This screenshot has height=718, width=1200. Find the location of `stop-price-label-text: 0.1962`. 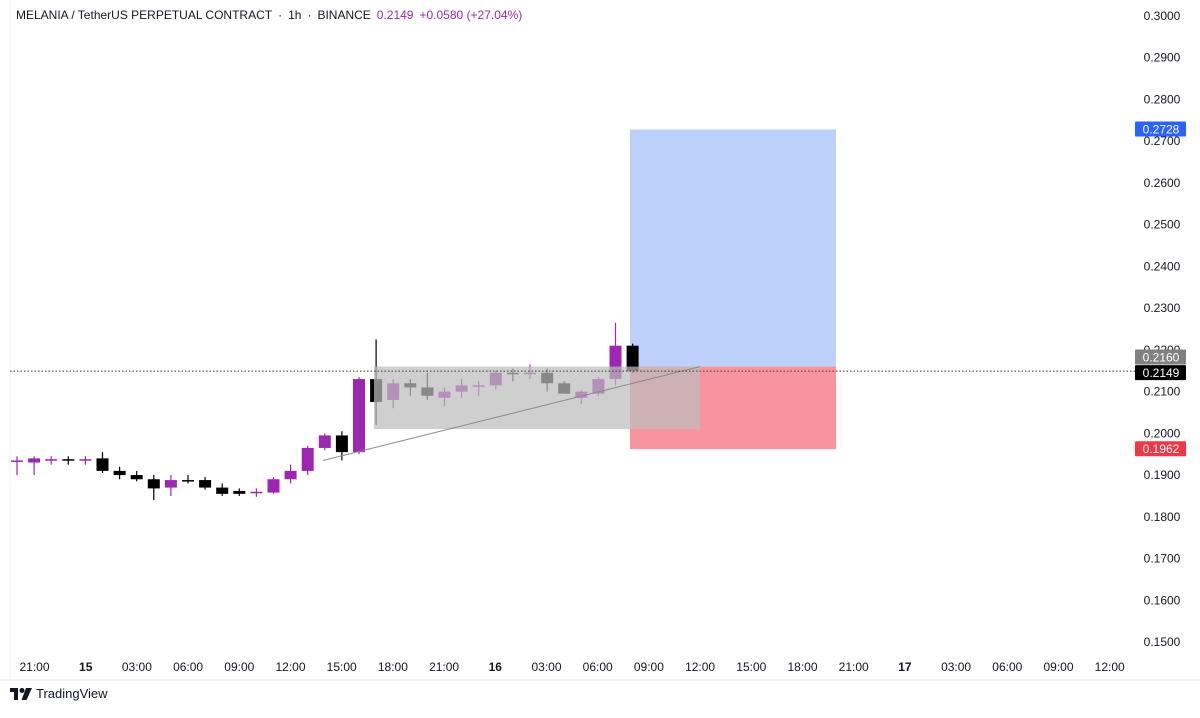

stop-price-label-text: 0.1962 is located at coordinates (1161, 449).